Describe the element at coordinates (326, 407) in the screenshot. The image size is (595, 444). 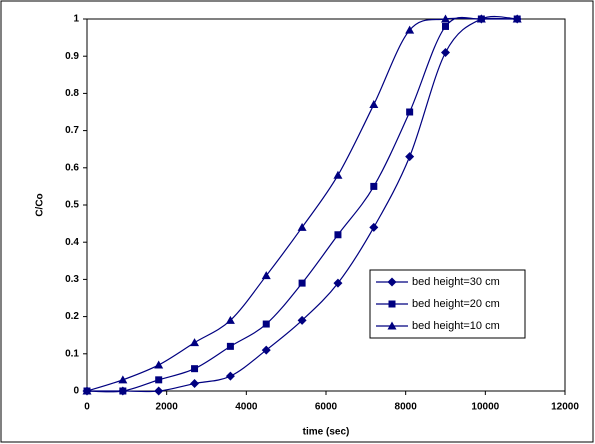
I see `x-tick-label: 6000` at that location.